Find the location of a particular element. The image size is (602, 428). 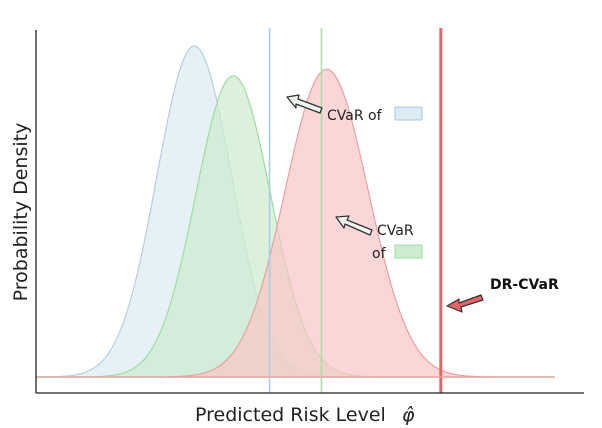

annotation-cvar-green-swatch is located at coordinates (408, 251).